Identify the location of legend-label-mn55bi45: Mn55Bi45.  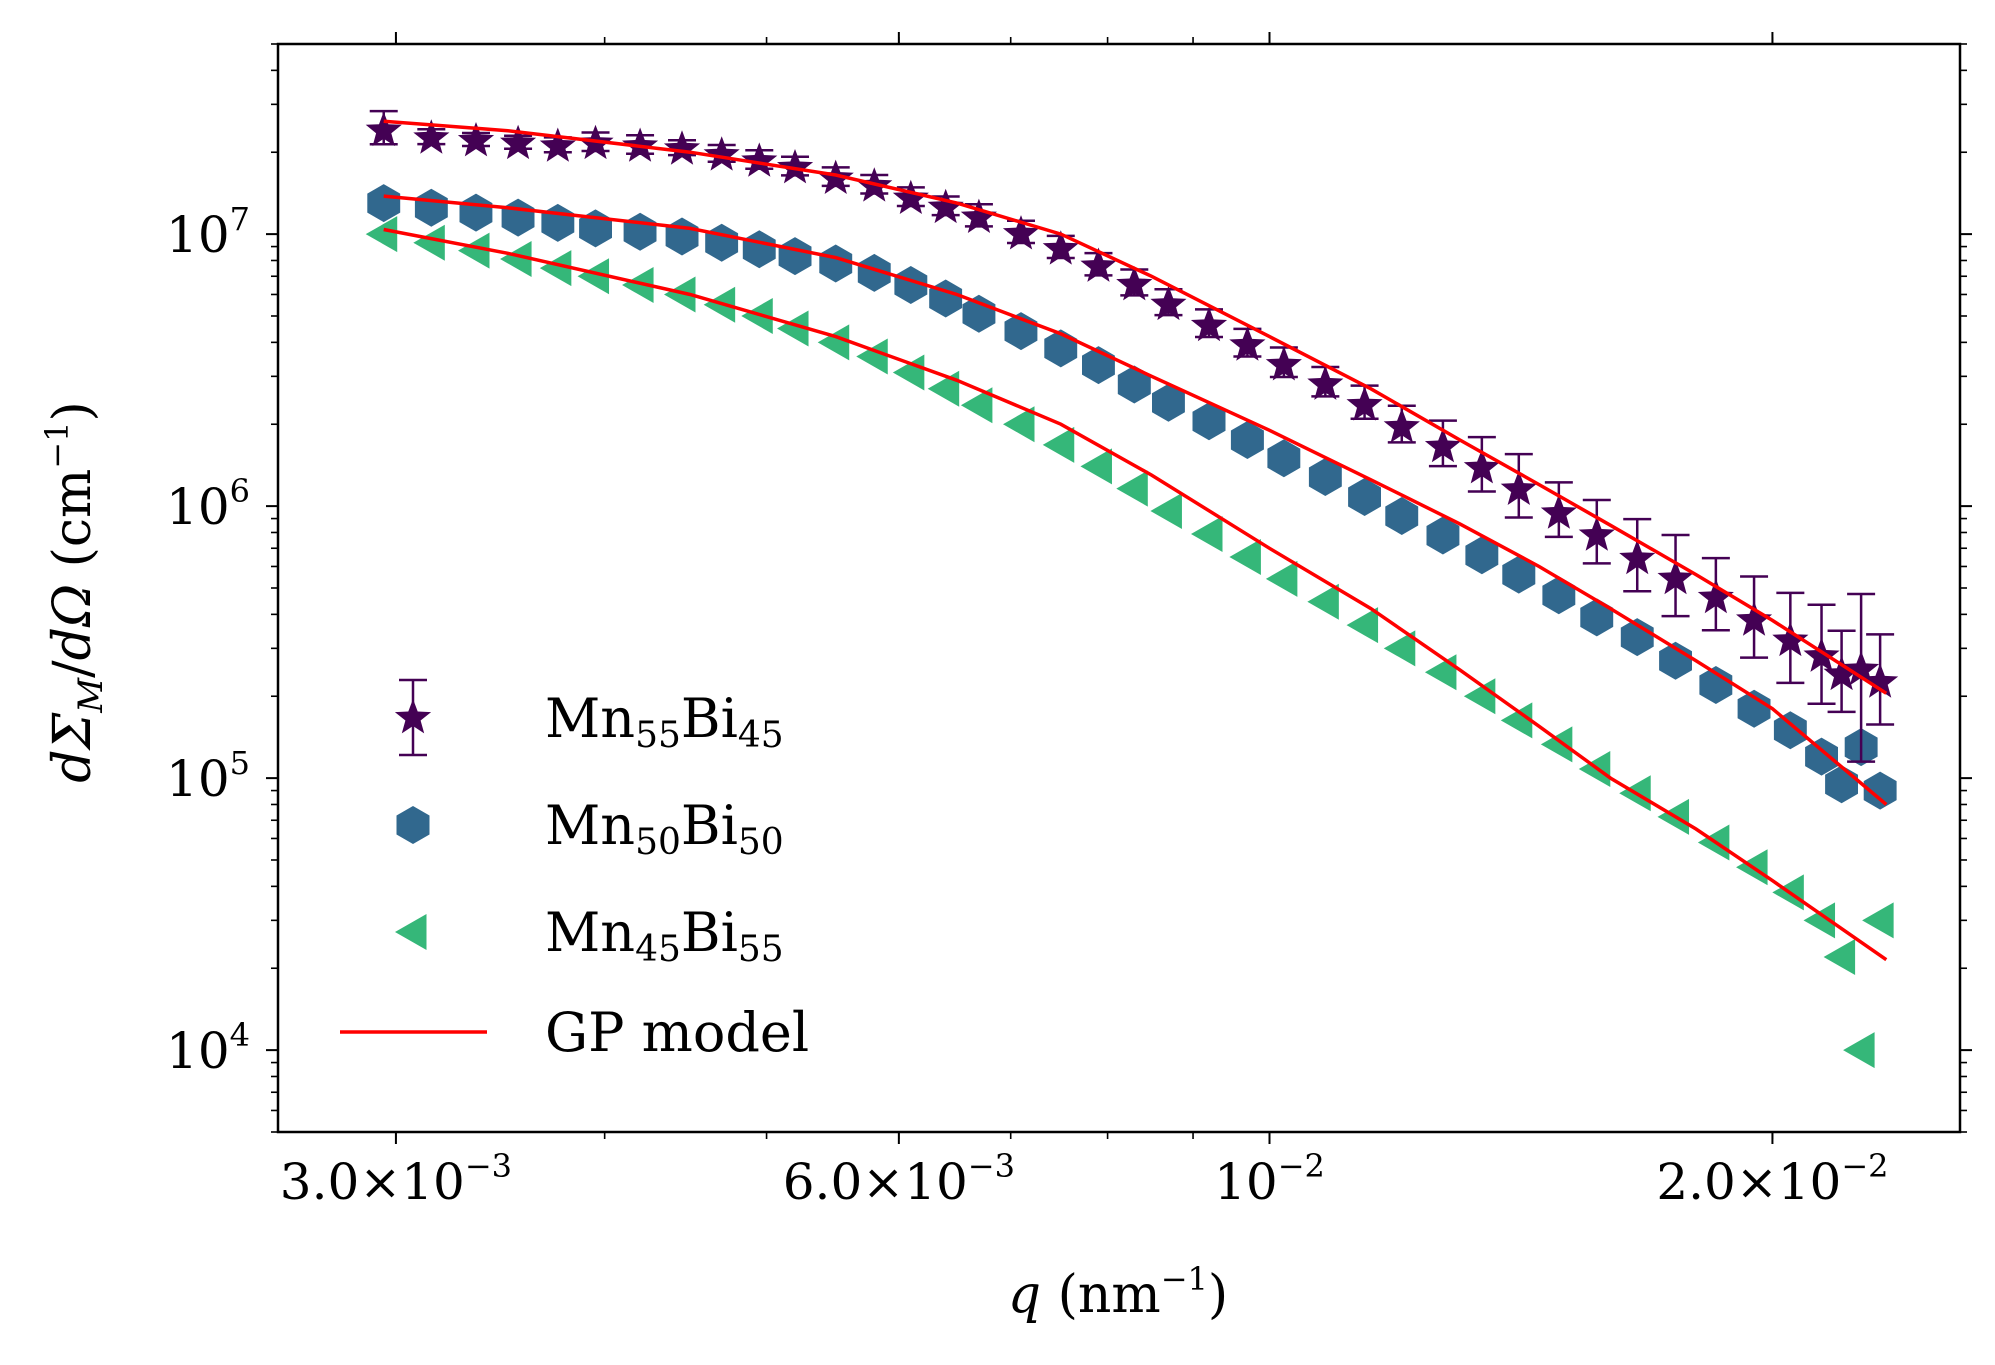
(664, 721).